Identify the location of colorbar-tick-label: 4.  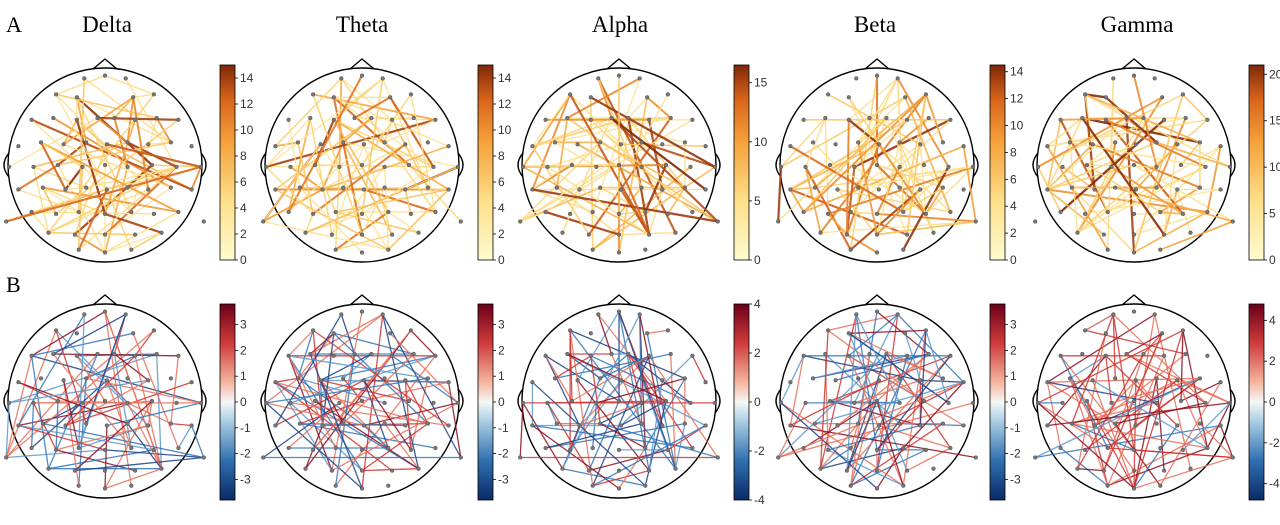
(243, 208).